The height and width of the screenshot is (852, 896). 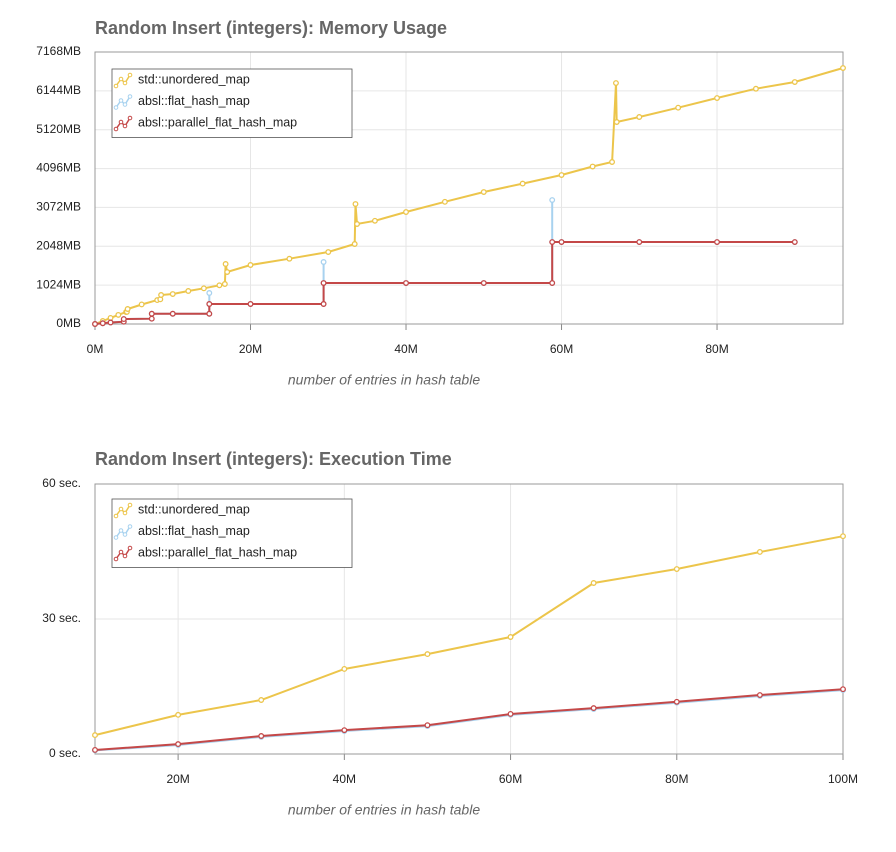 What do you see at coordinates (384, 380) in the screenshot?
I see `x-axis-label: number of entries in hash table` at bounding box center [384, 380].